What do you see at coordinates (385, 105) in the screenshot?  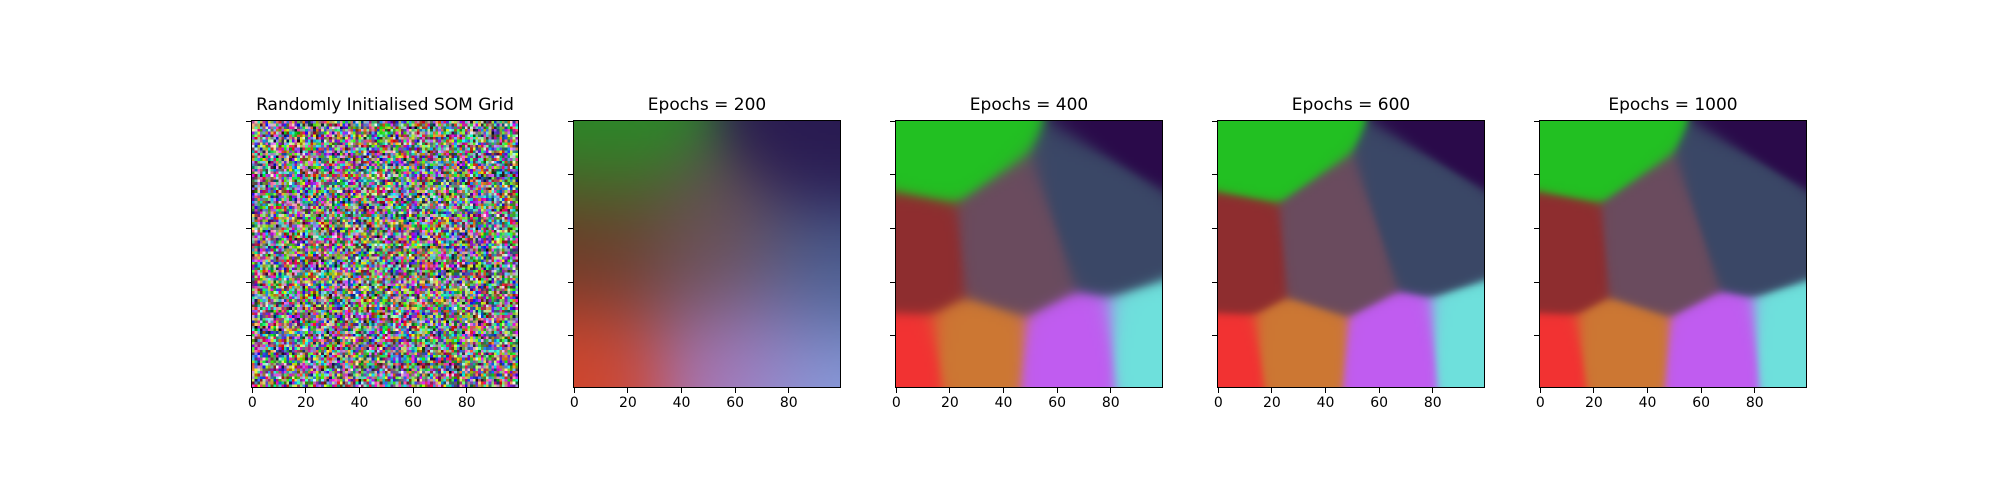 I see `chart-title: Randomly Initialised SOM Grid` at bounding box center [385, 105].